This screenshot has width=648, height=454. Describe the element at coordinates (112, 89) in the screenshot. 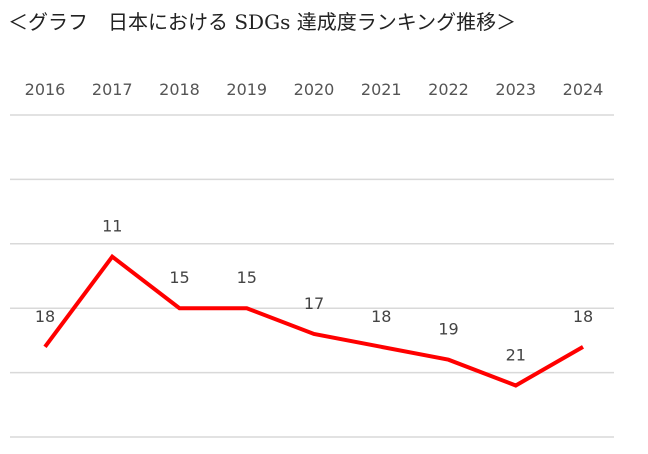

I see `x-tick-label: 2017` at that location.